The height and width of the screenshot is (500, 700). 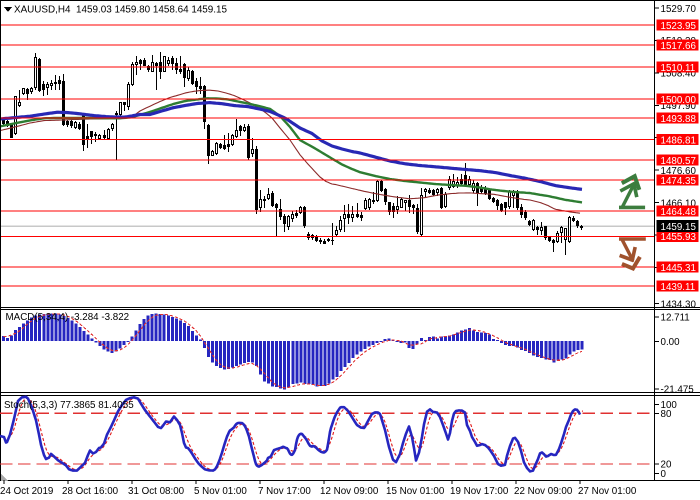 I want to click on svg-text: 12.711, so click(x=675, y=318).